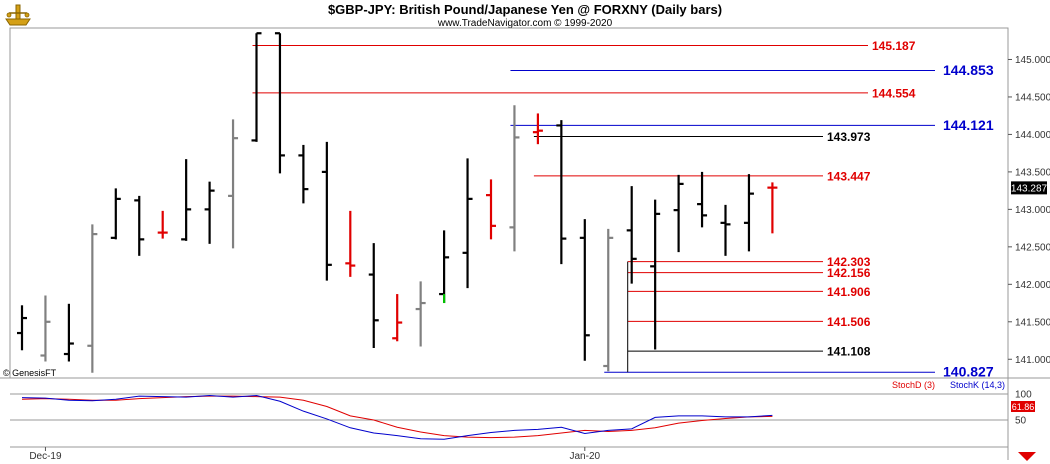  Describe the element at coordinates (1027, 456) in the screenshot. I see `scroll-right-arrow-icon` at that location.